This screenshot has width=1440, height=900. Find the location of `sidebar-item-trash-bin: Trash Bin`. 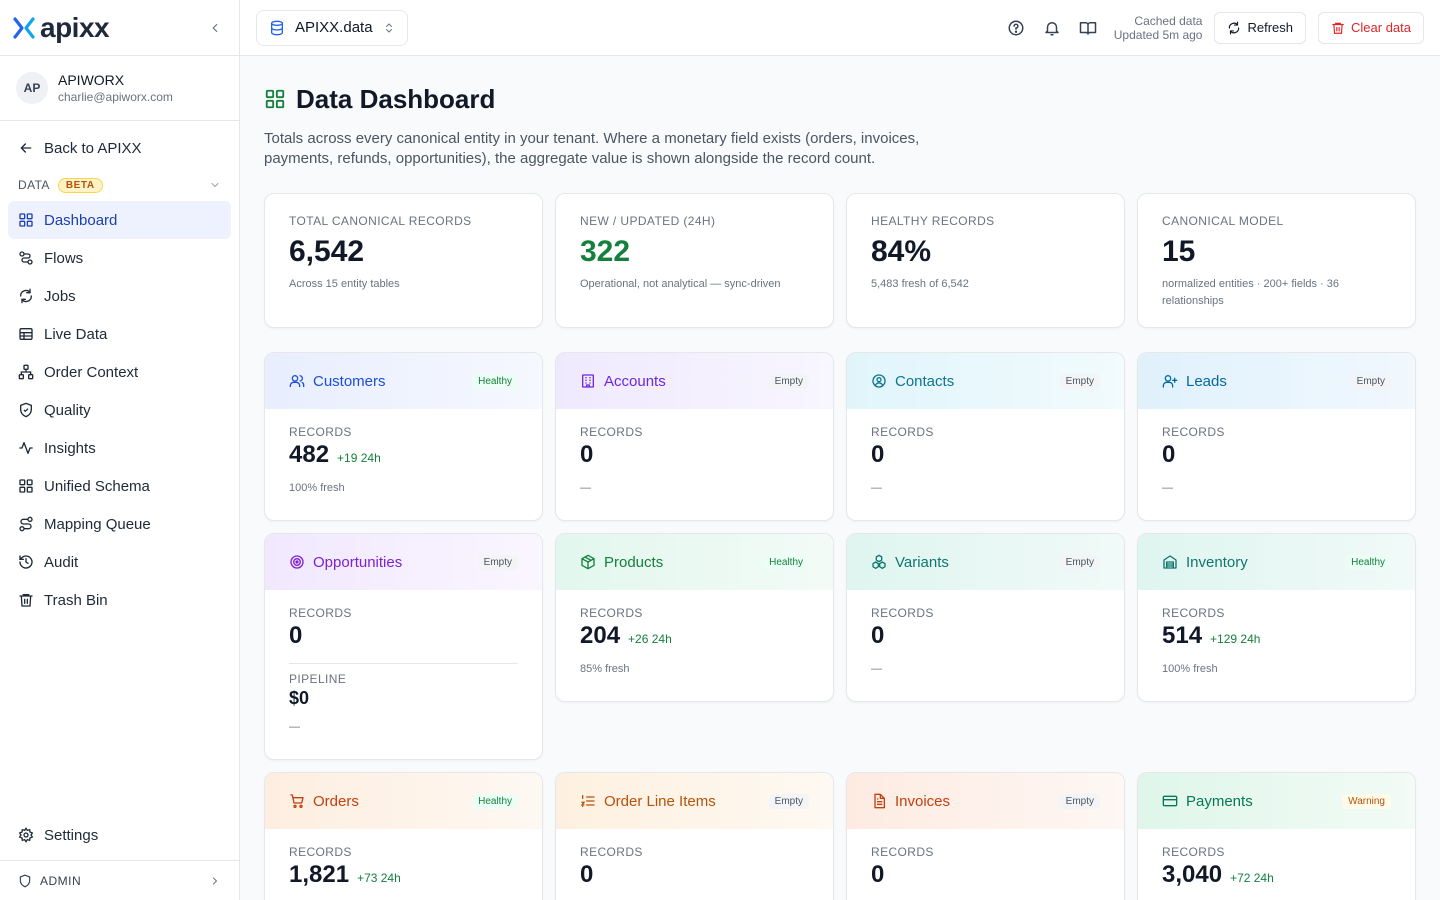

sidebar-item-trash-bin: Trash Bin is located at coordinates (119, 600).